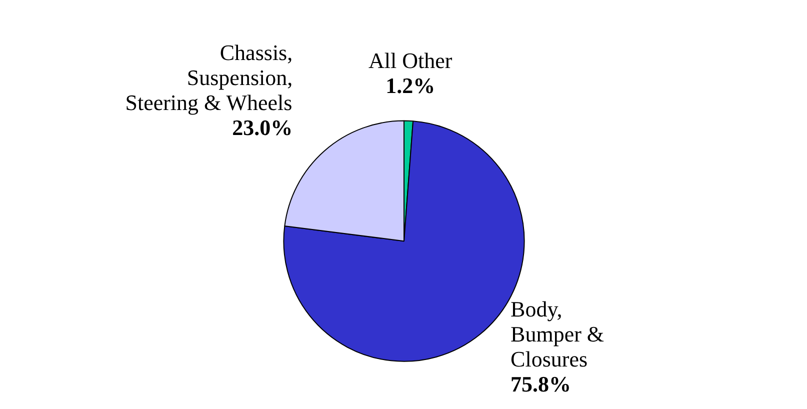 This screenshot has height=409, width=807. I want to click on slice-label: Body, Bumper & Closures, so click(557, 334).